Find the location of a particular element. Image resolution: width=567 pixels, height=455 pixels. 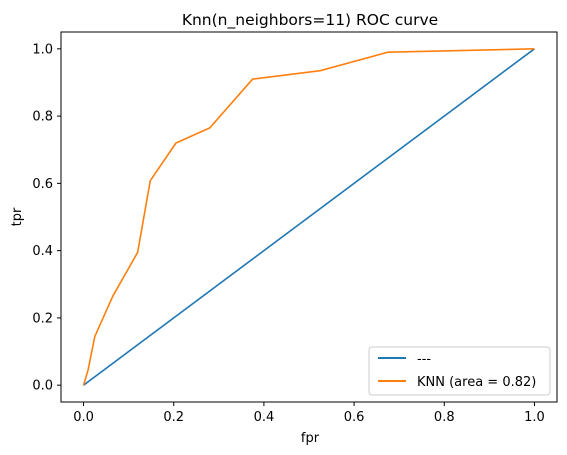

x-tick-label: 0.4 is located at coordinates (264, 417).